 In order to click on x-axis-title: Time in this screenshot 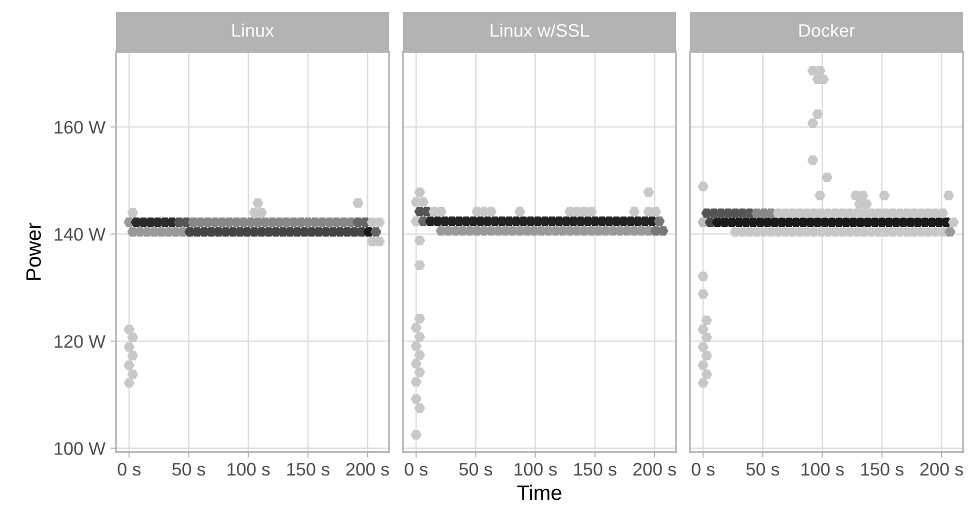, I will do `click(539, 492)`.